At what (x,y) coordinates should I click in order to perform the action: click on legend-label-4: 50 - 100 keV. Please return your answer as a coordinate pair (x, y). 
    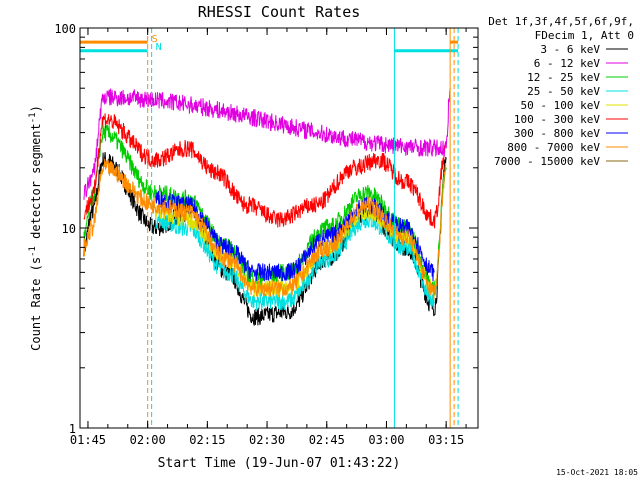
    Looking at the image, I should click on (561, 105).